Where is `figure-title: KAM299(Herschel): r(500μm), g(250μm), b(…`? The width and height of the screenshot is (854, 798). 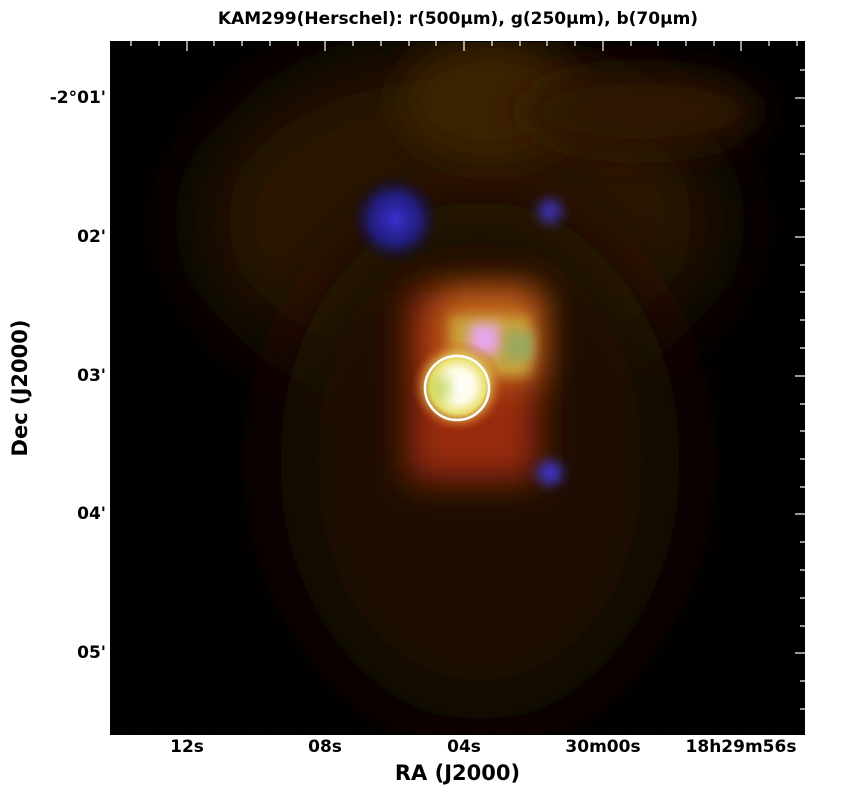
figure-title: KAM299(Herschel): r(500μm), g(250μm), b(… is located at coordinates (458, 19).